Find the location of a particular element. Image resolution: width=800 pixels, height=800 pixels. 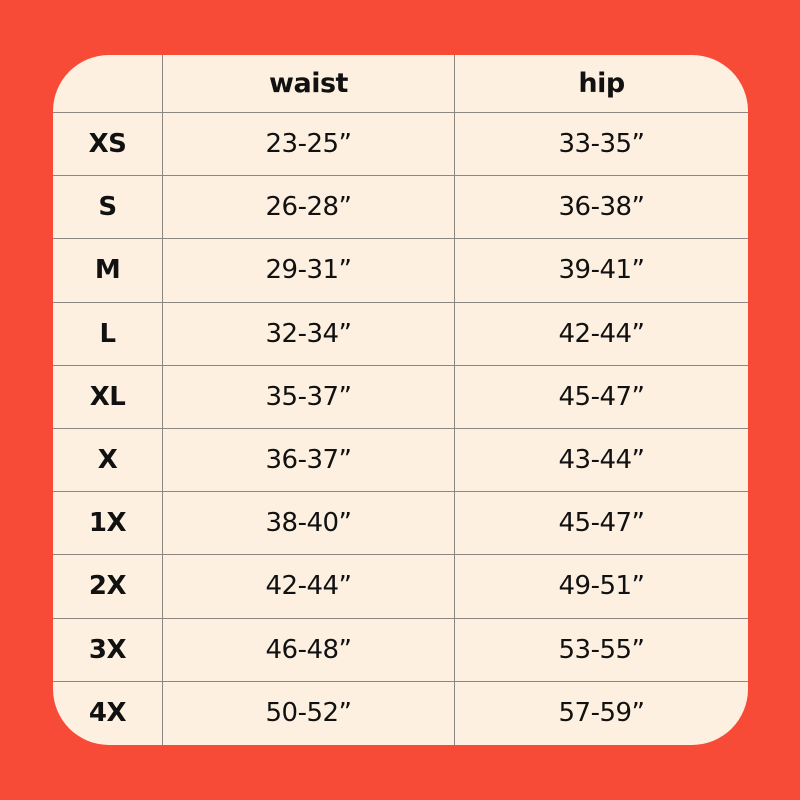

cell-waist: 42-44” is located at coordinates (309, 587).